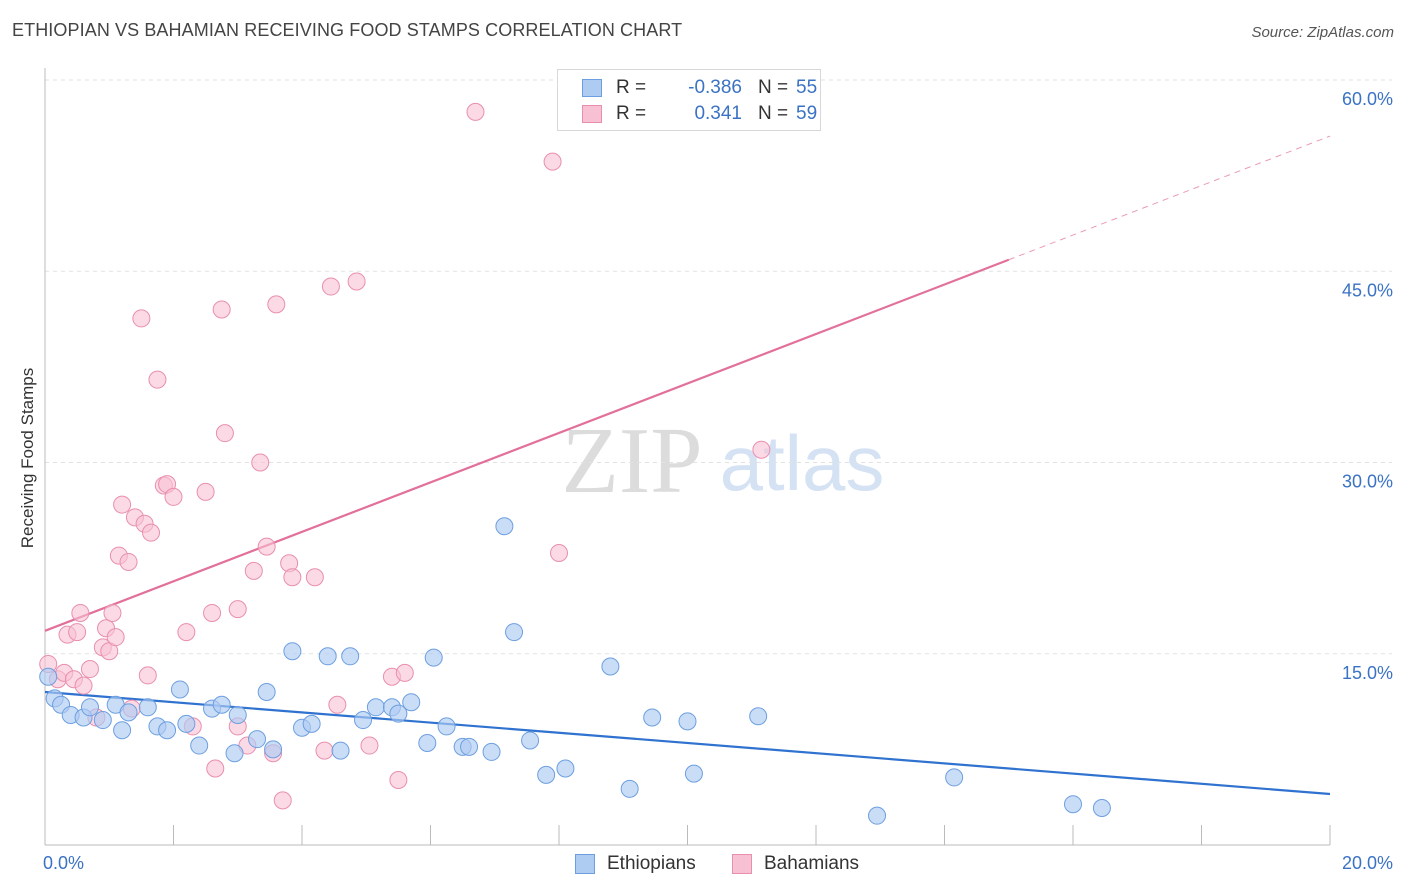 Image resolution: width=1406 pixels, height=892 pixels. Describe the element at coordinates (1169, 198) in the screenshot. I see `trend-line-bahamians-extension` at that location.